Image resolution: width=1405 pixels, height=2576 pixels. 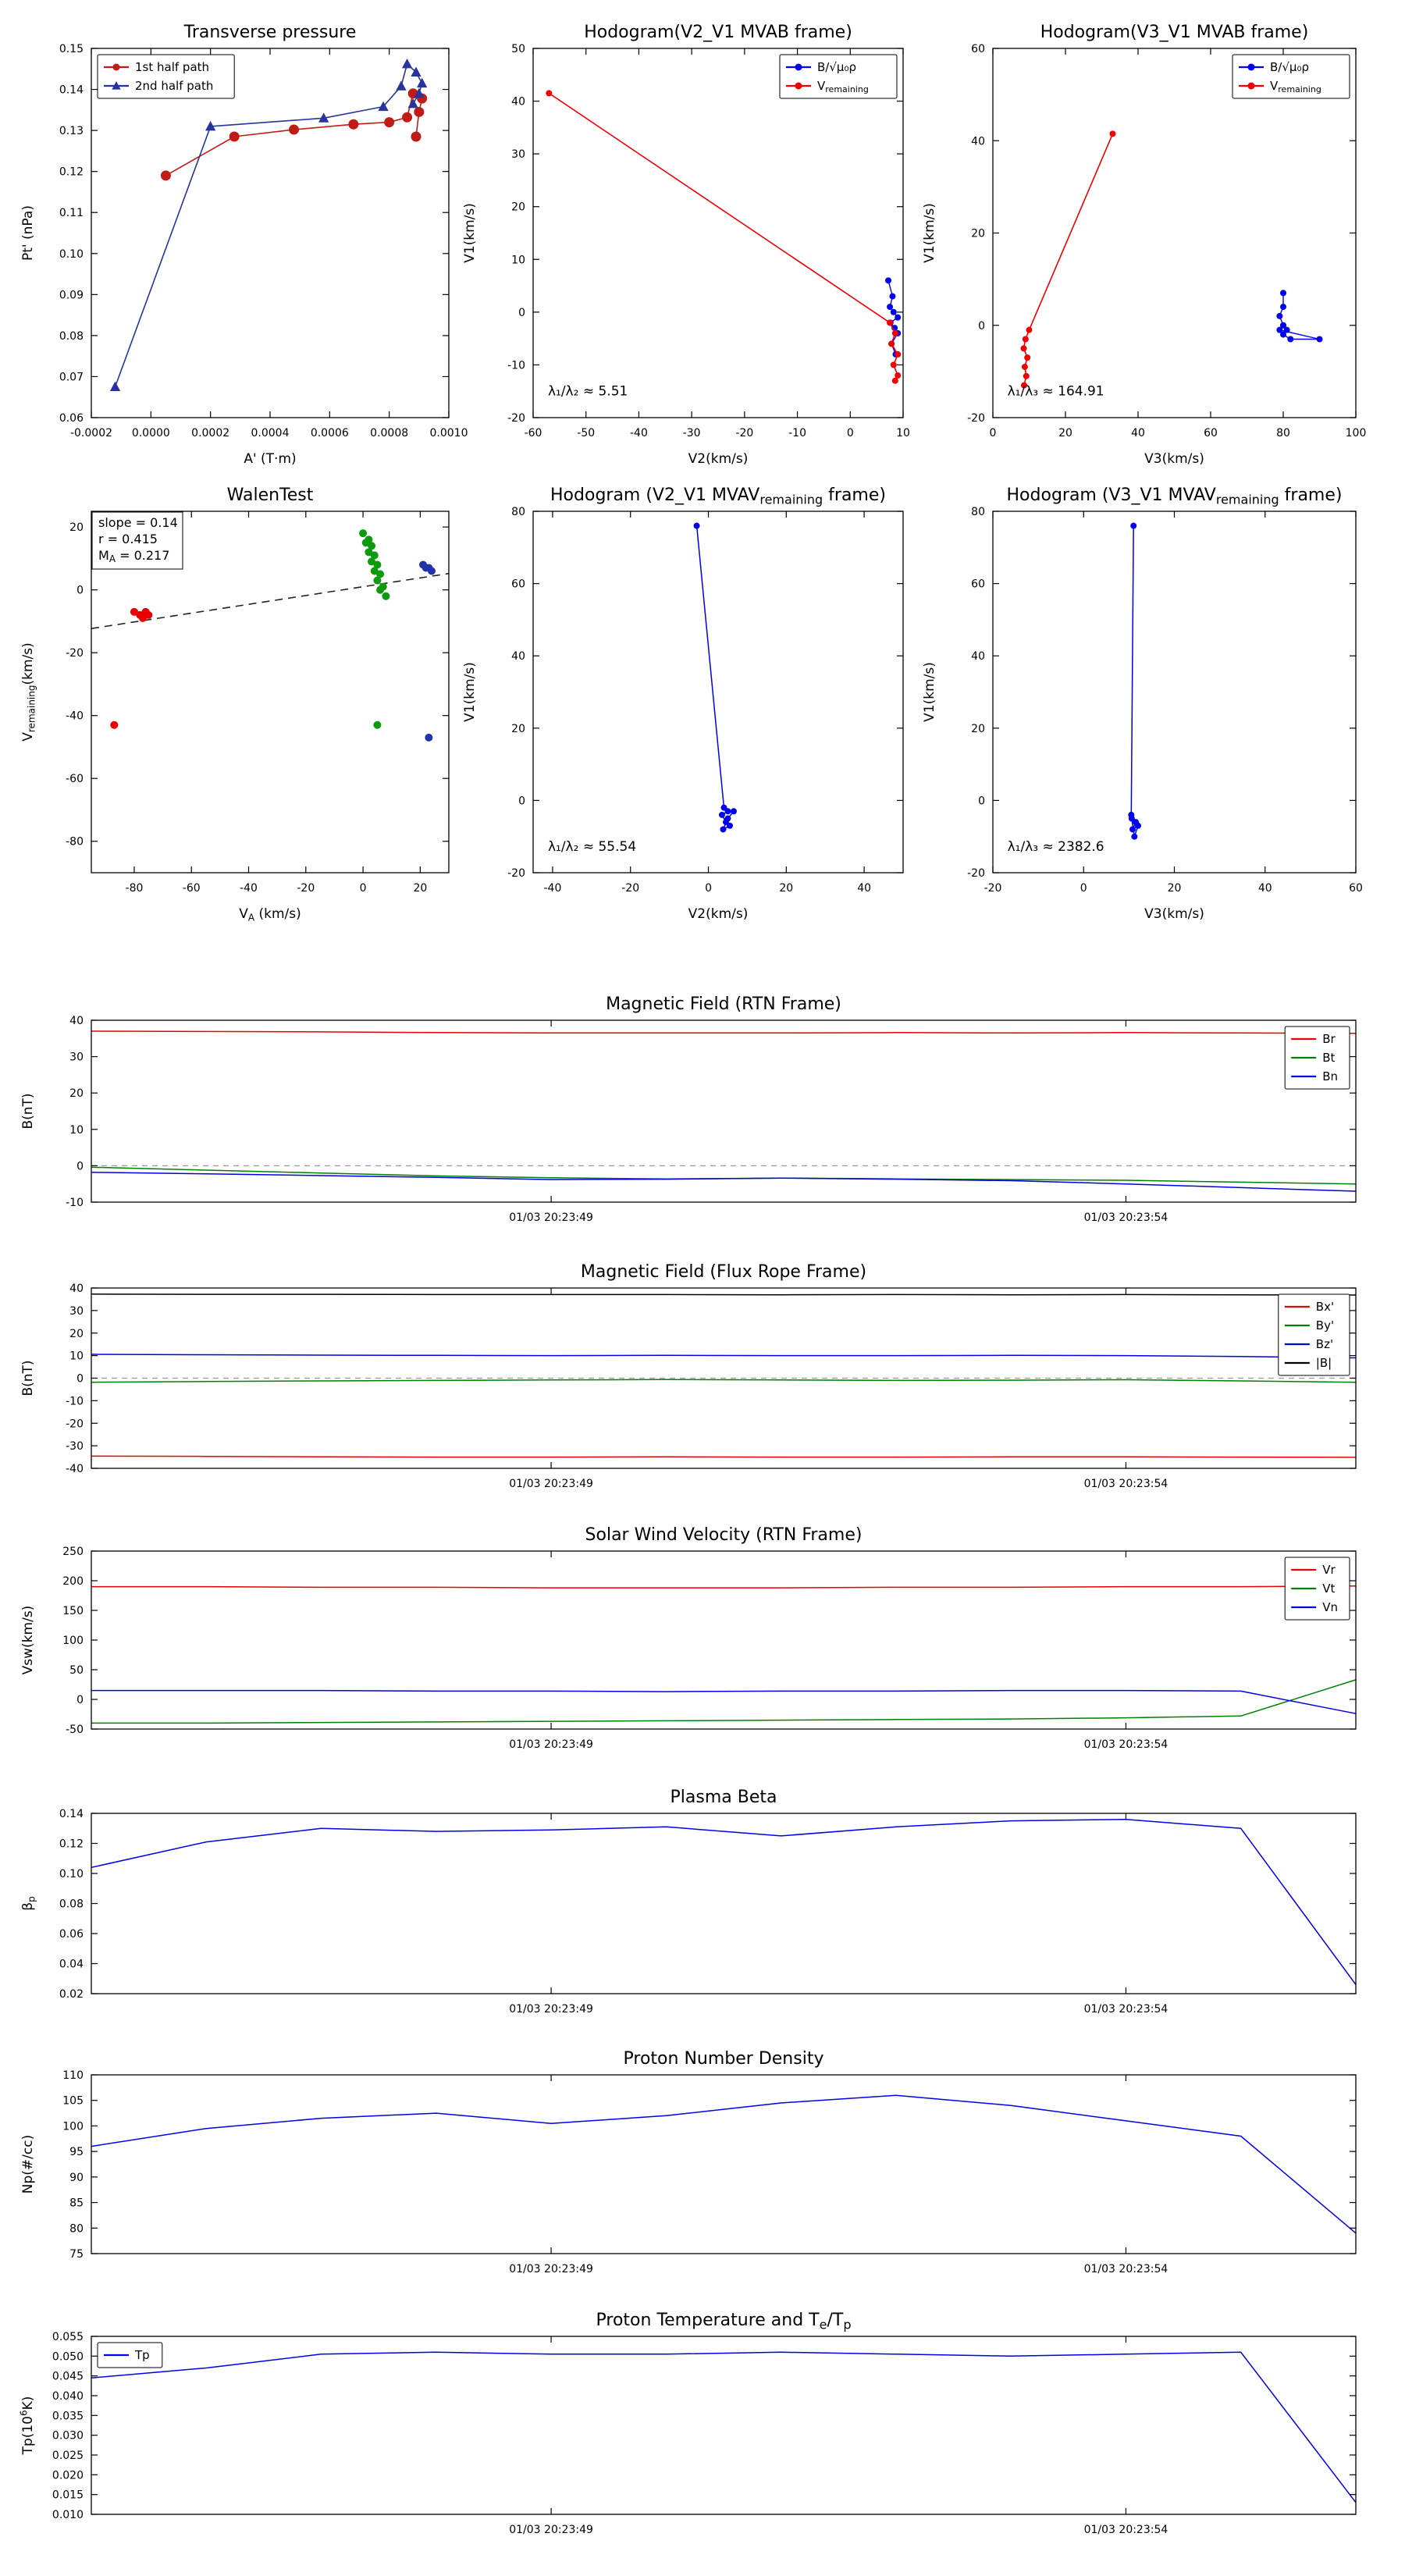 What do you see at coordinates (151, 433) in the screenshot?
I see `svg-text: 0.0000` at bounding box center [151, 433].